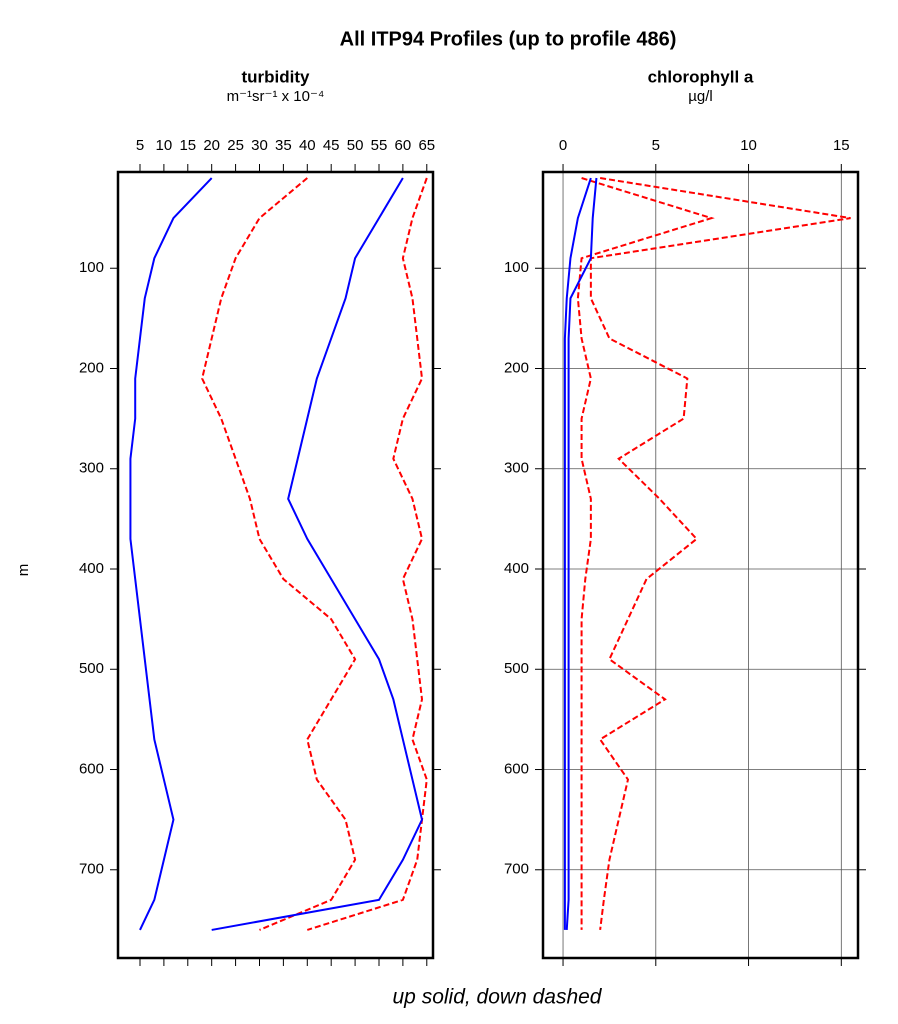 This screenshot has width=898, height=1024. I want to click on x-tick-label: 0, so click(563, 145).